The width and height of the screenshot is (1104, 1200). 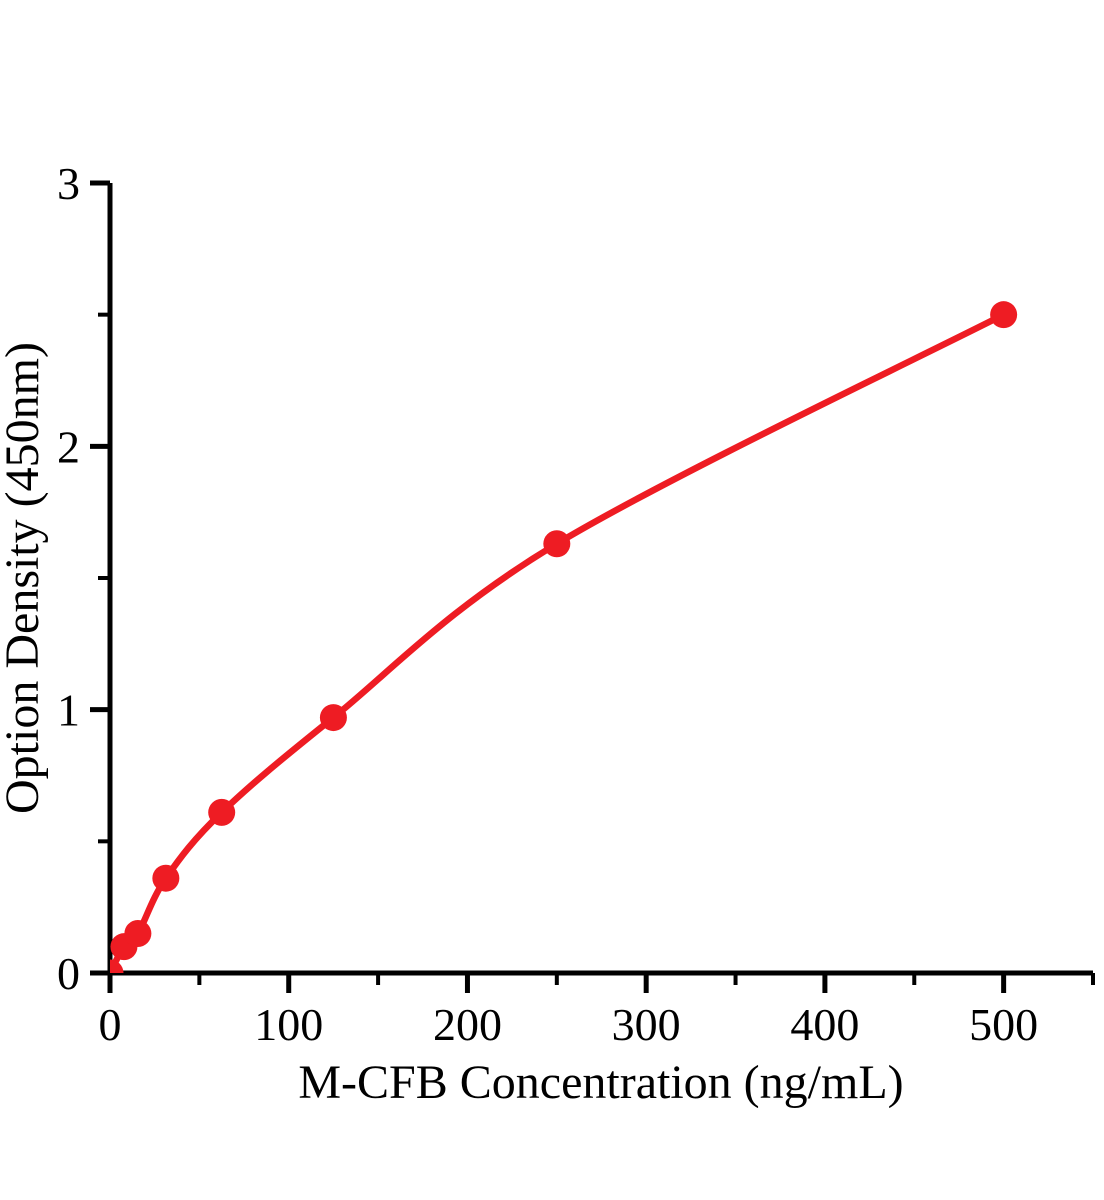 What do you see at coordinates (68, 578) in the screenshot?
I see `y-axis-tick-labels: 0 1 2 3` at bounding box center [68, 578].